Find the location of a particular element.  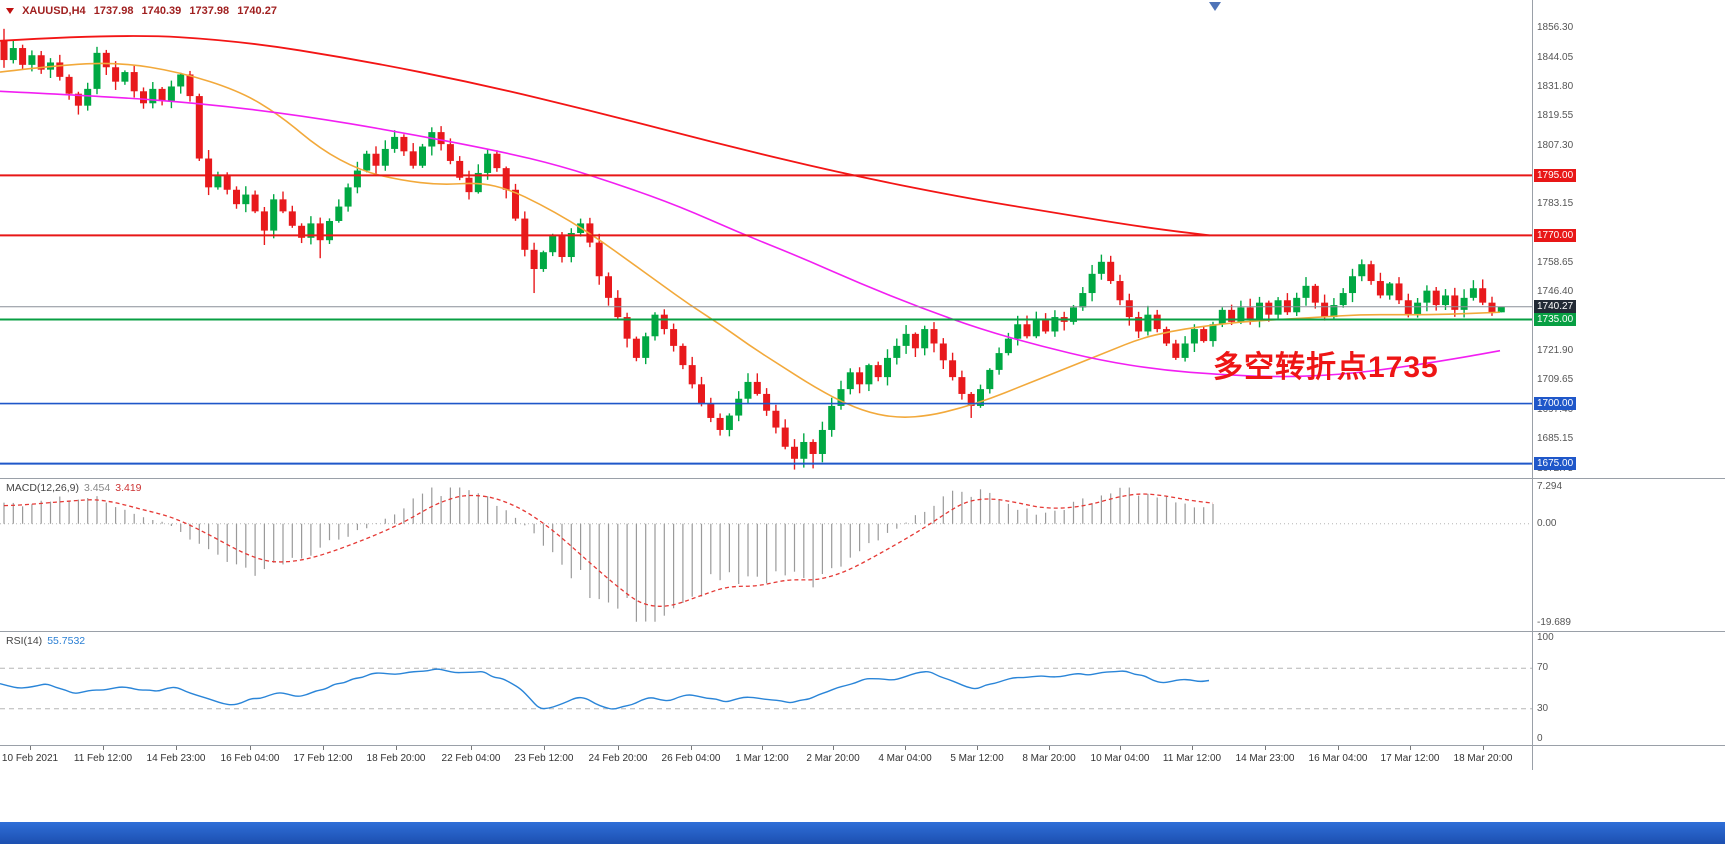

time-label: 10 Mar 04:00 is located at coordinates (1120, 758).